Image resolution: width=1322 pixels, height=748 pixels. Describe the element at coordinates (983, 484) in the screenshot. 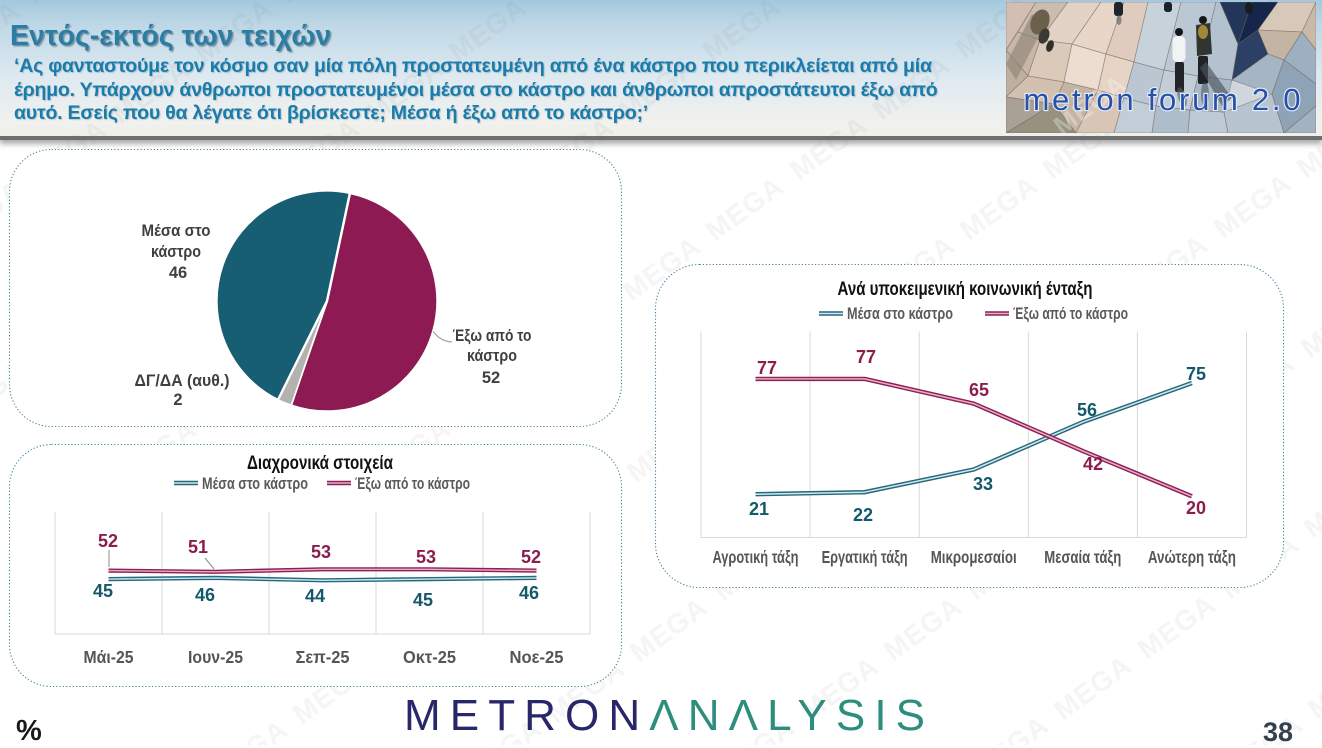

I see `svg-text: 33` at that location.